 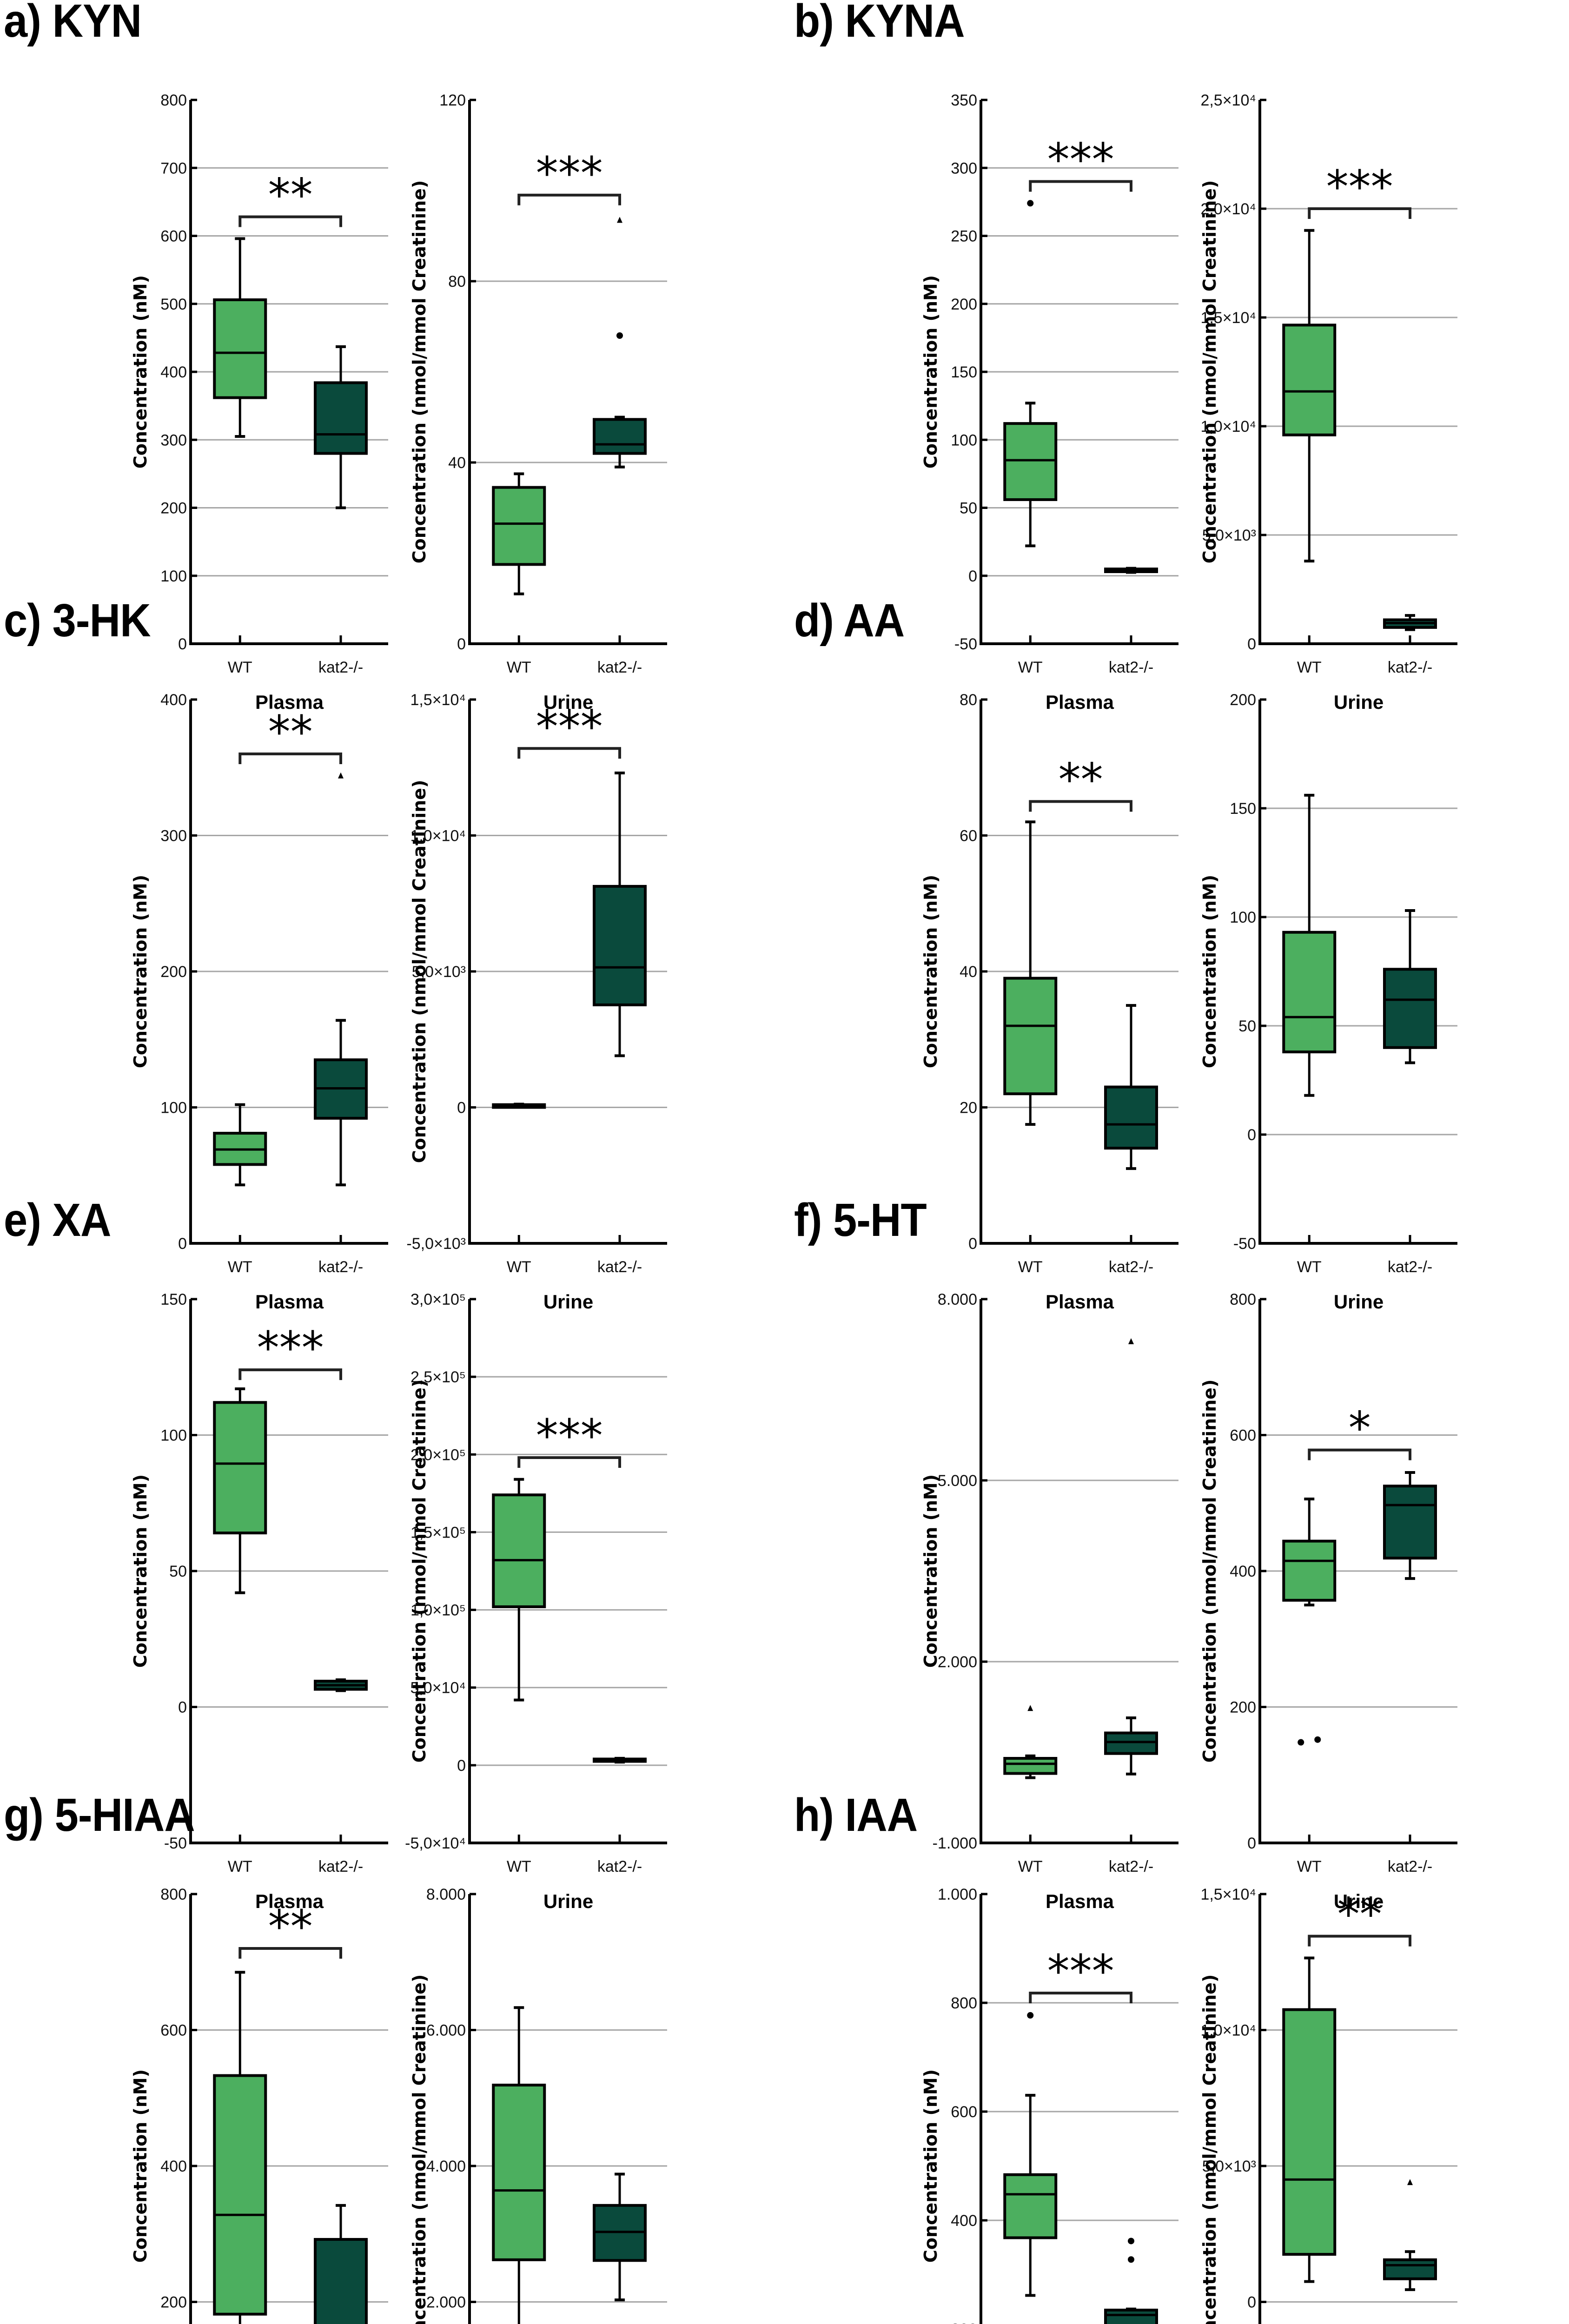 I want to click on y-tick-label: 1,0×10⁵, so click(x=438, y=1610).